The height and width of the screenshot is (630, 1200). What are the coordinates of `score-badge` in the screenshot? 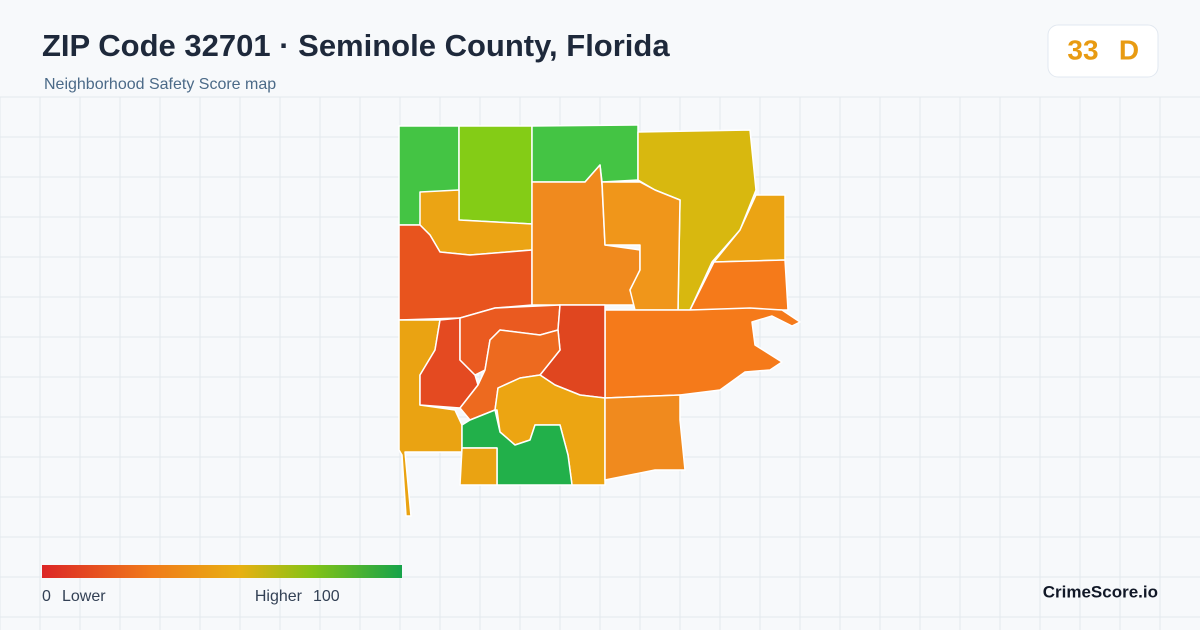 It's located at (1103, 51).